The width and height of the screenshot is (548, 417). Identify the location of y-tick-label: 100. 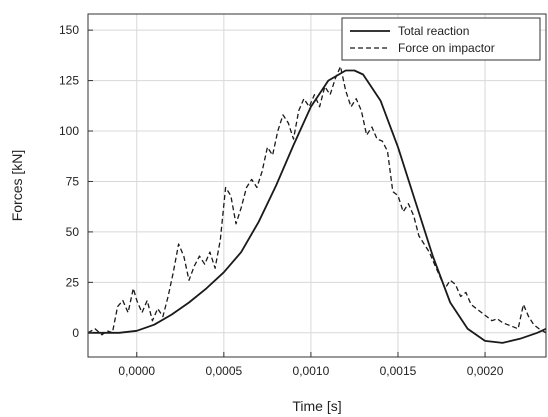
(69, 131).